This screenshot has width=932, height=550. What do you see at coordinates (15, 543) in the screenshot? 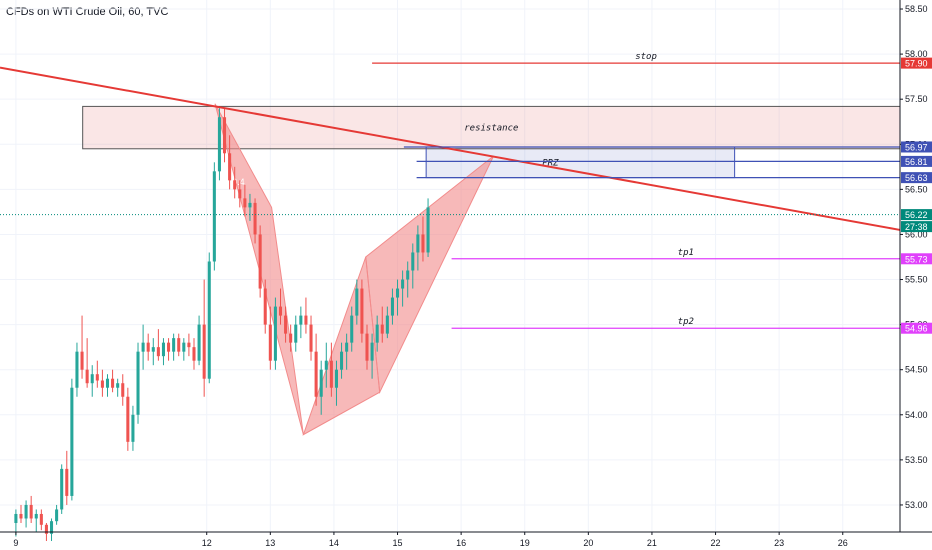
I see `time-tick-label: 9` at bounding box center [15, 543].